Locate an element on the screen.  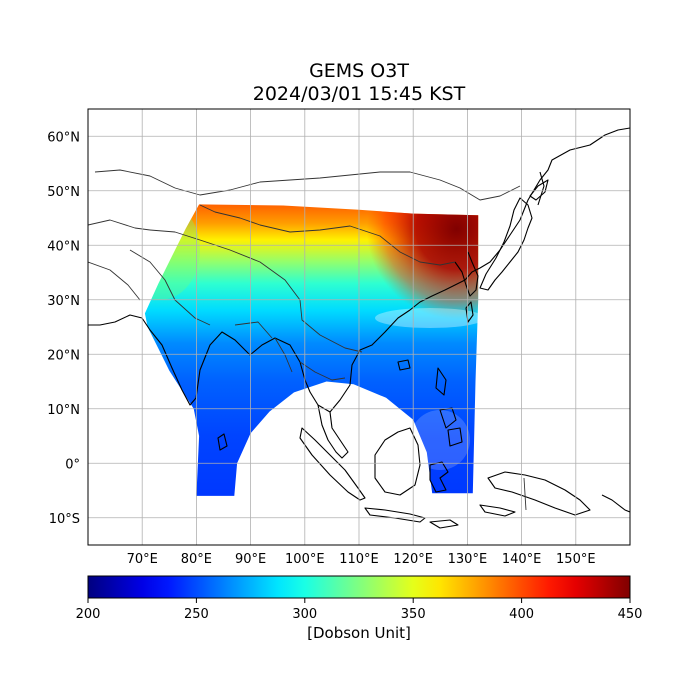
colorbar-tick-label: 300 is located at coordinates (304, 614).